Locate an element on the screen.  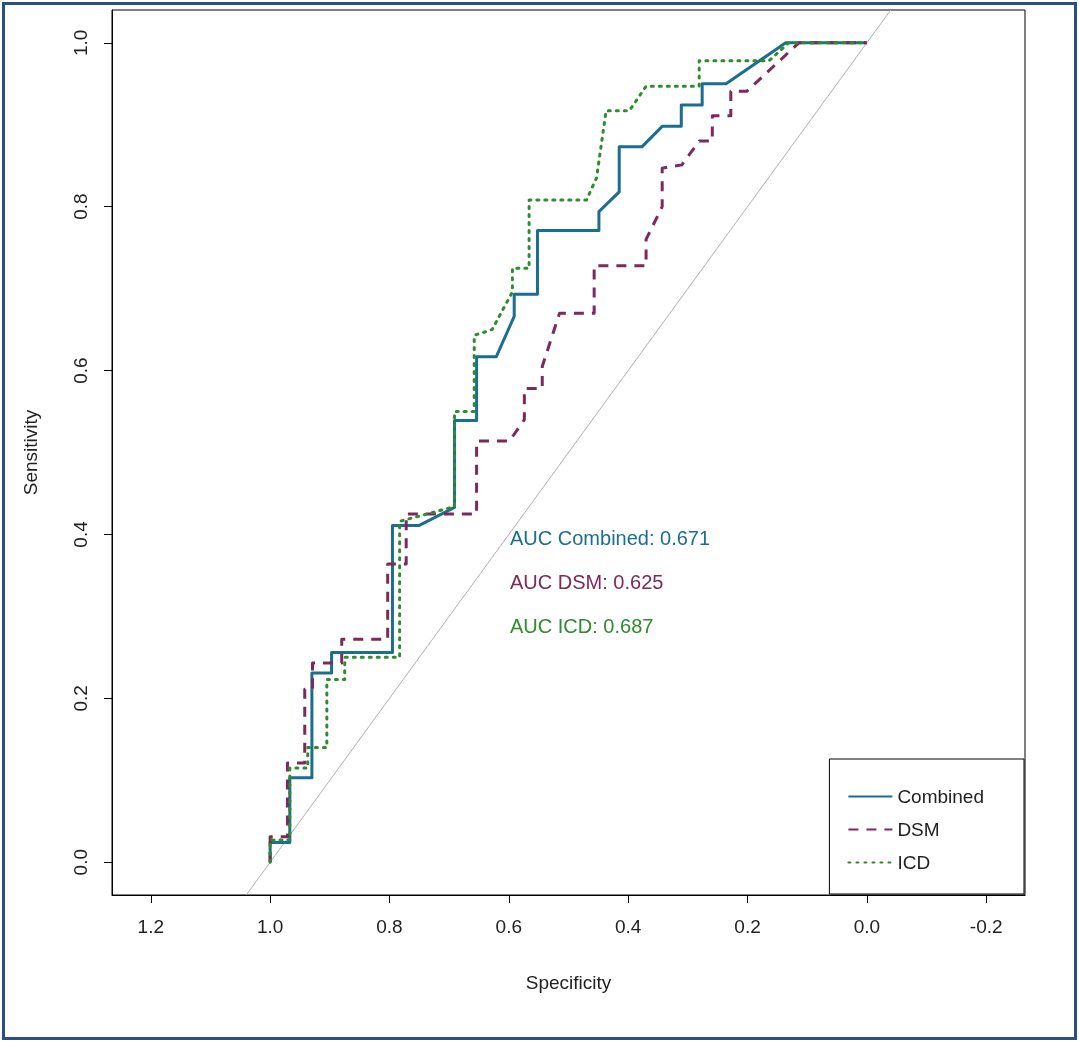
x-tick-label: 0.4 is located at coordinates (628, 926).